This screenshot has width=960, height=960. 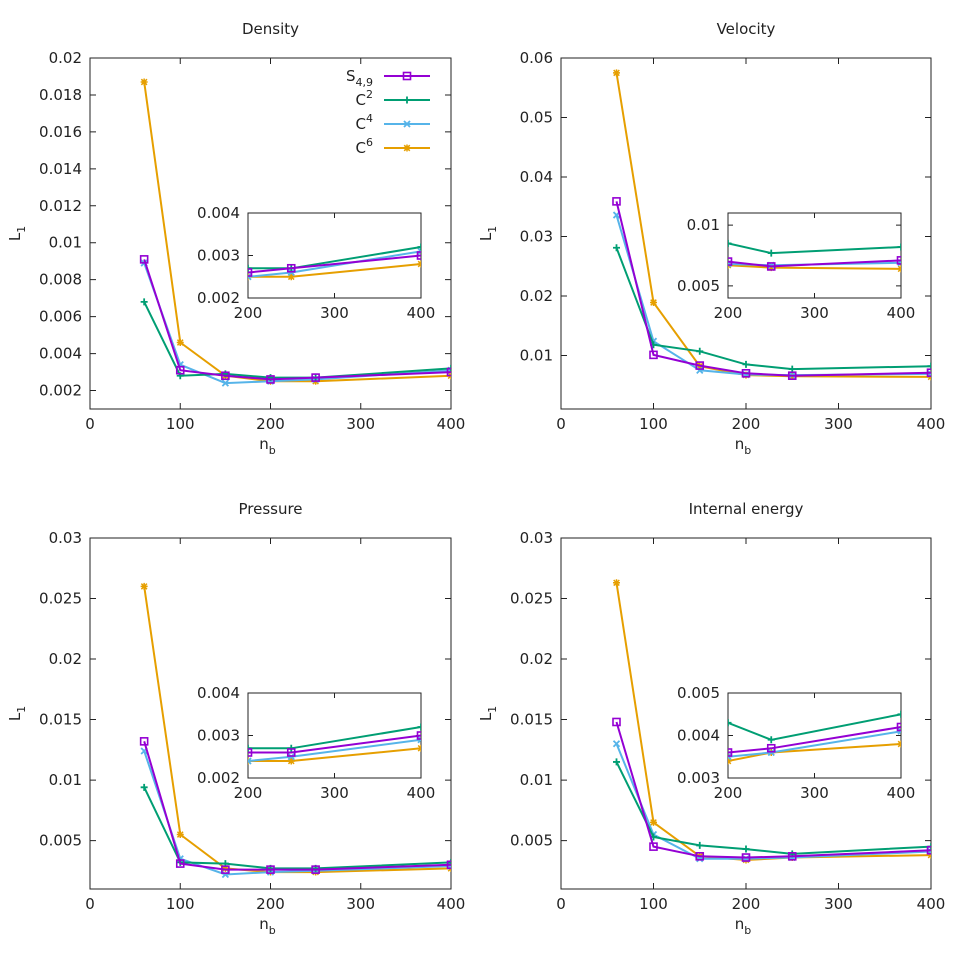 I want to click on inset-plot: 200 300 400 0.005 0.01, so click(x=796, y=267).